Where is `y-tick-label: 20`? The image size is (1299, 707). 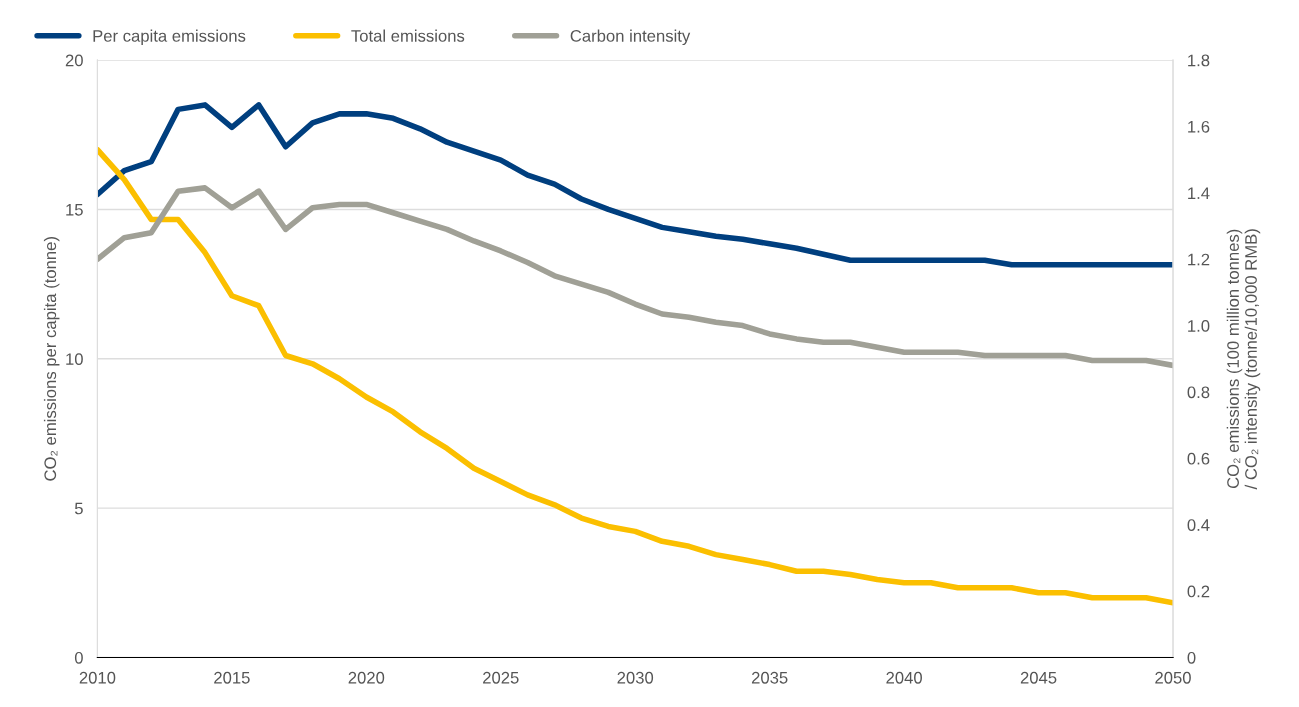
y-tick-label: 20 is located at coordinates (74, 60).